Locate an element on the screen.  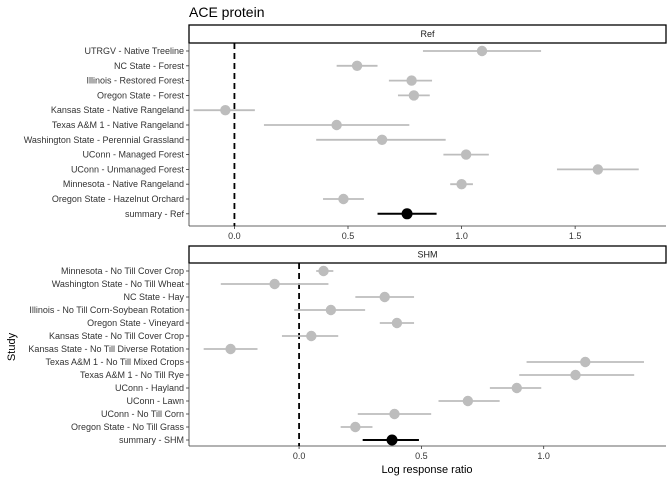
x-axis-title: Log response ratio is located at coordinates (426, 470).